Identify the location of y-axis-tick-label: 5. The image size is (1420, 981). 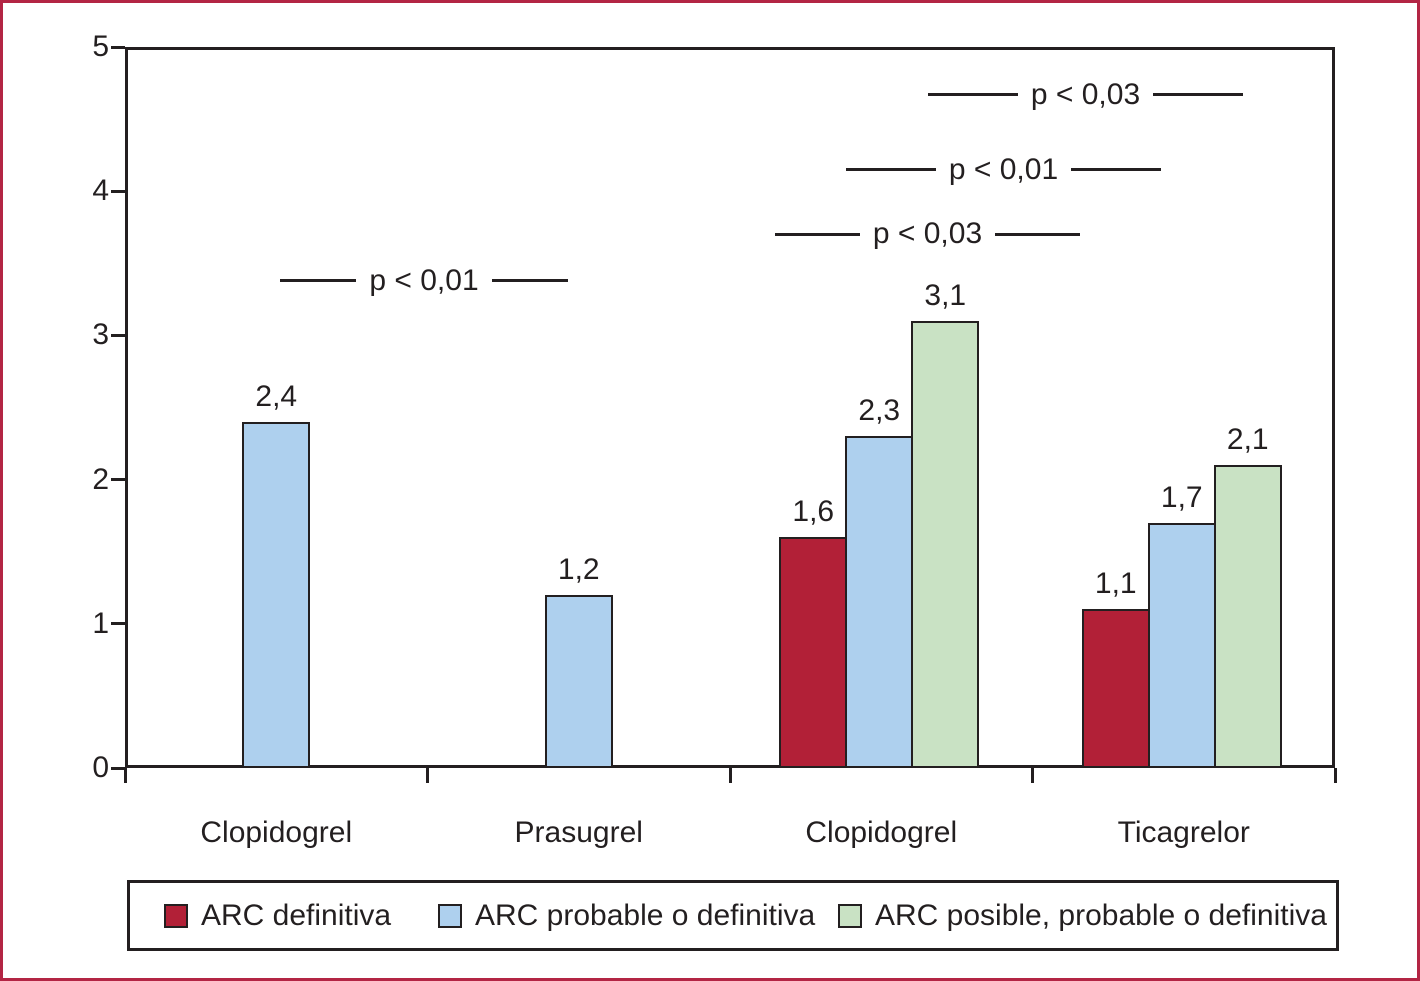
(100, 46).